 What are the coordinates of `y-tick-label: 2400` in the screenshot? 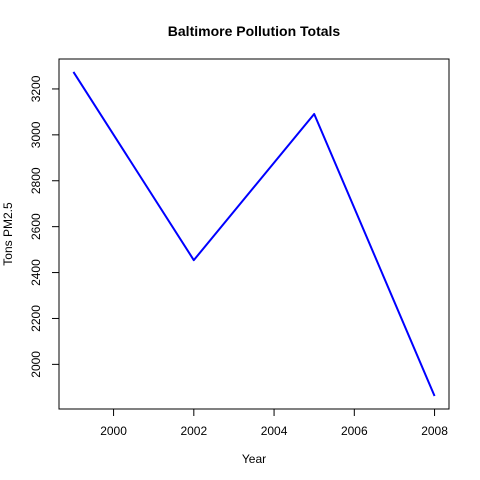 It's located at (36, 272).